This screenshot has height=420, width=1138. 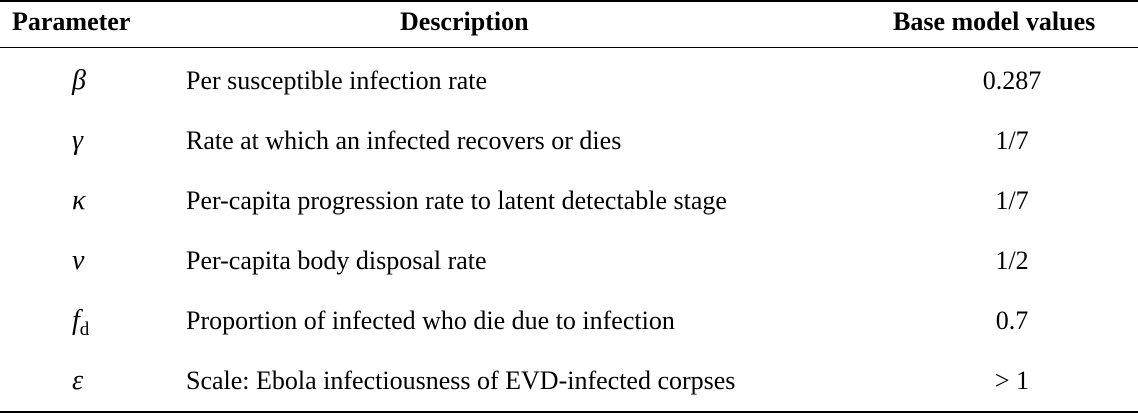 I want to click on parameter-symbol: fd, so click(x=81, y=322).